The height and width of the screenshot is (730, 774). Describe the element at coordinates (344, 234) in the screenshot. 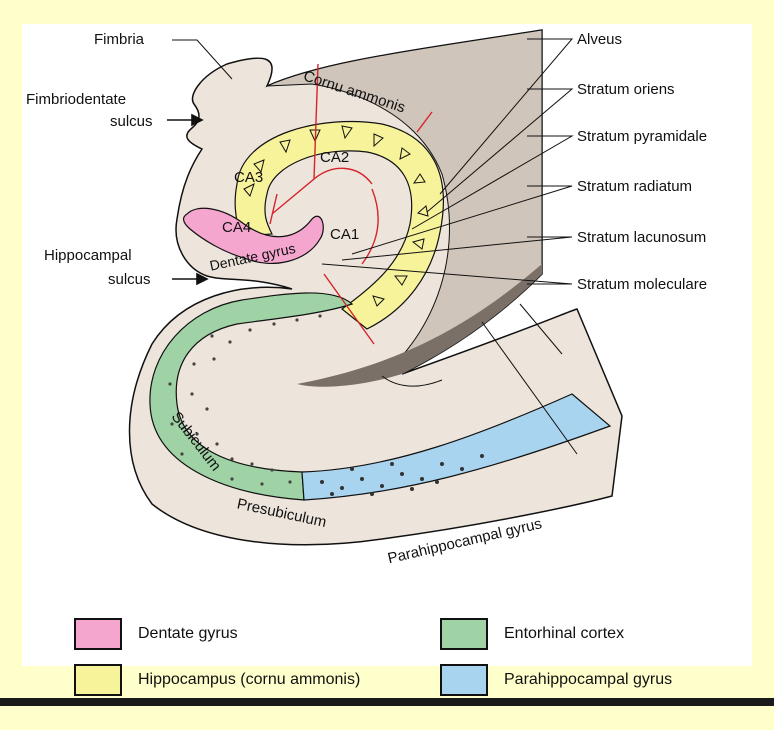

I see `label-ca1: CA1` at that location.